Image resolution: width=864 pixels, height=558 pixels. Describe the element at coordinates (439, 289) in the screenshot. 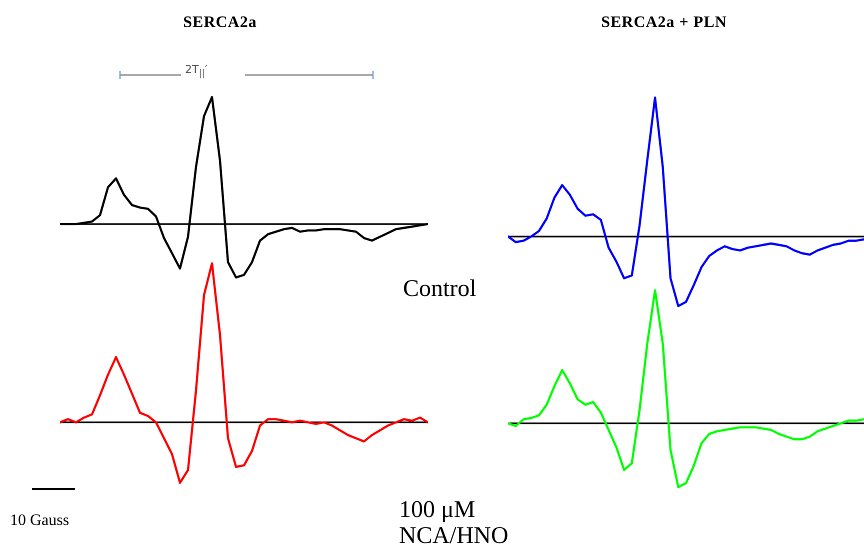

I see `annotation: Control` at that location.